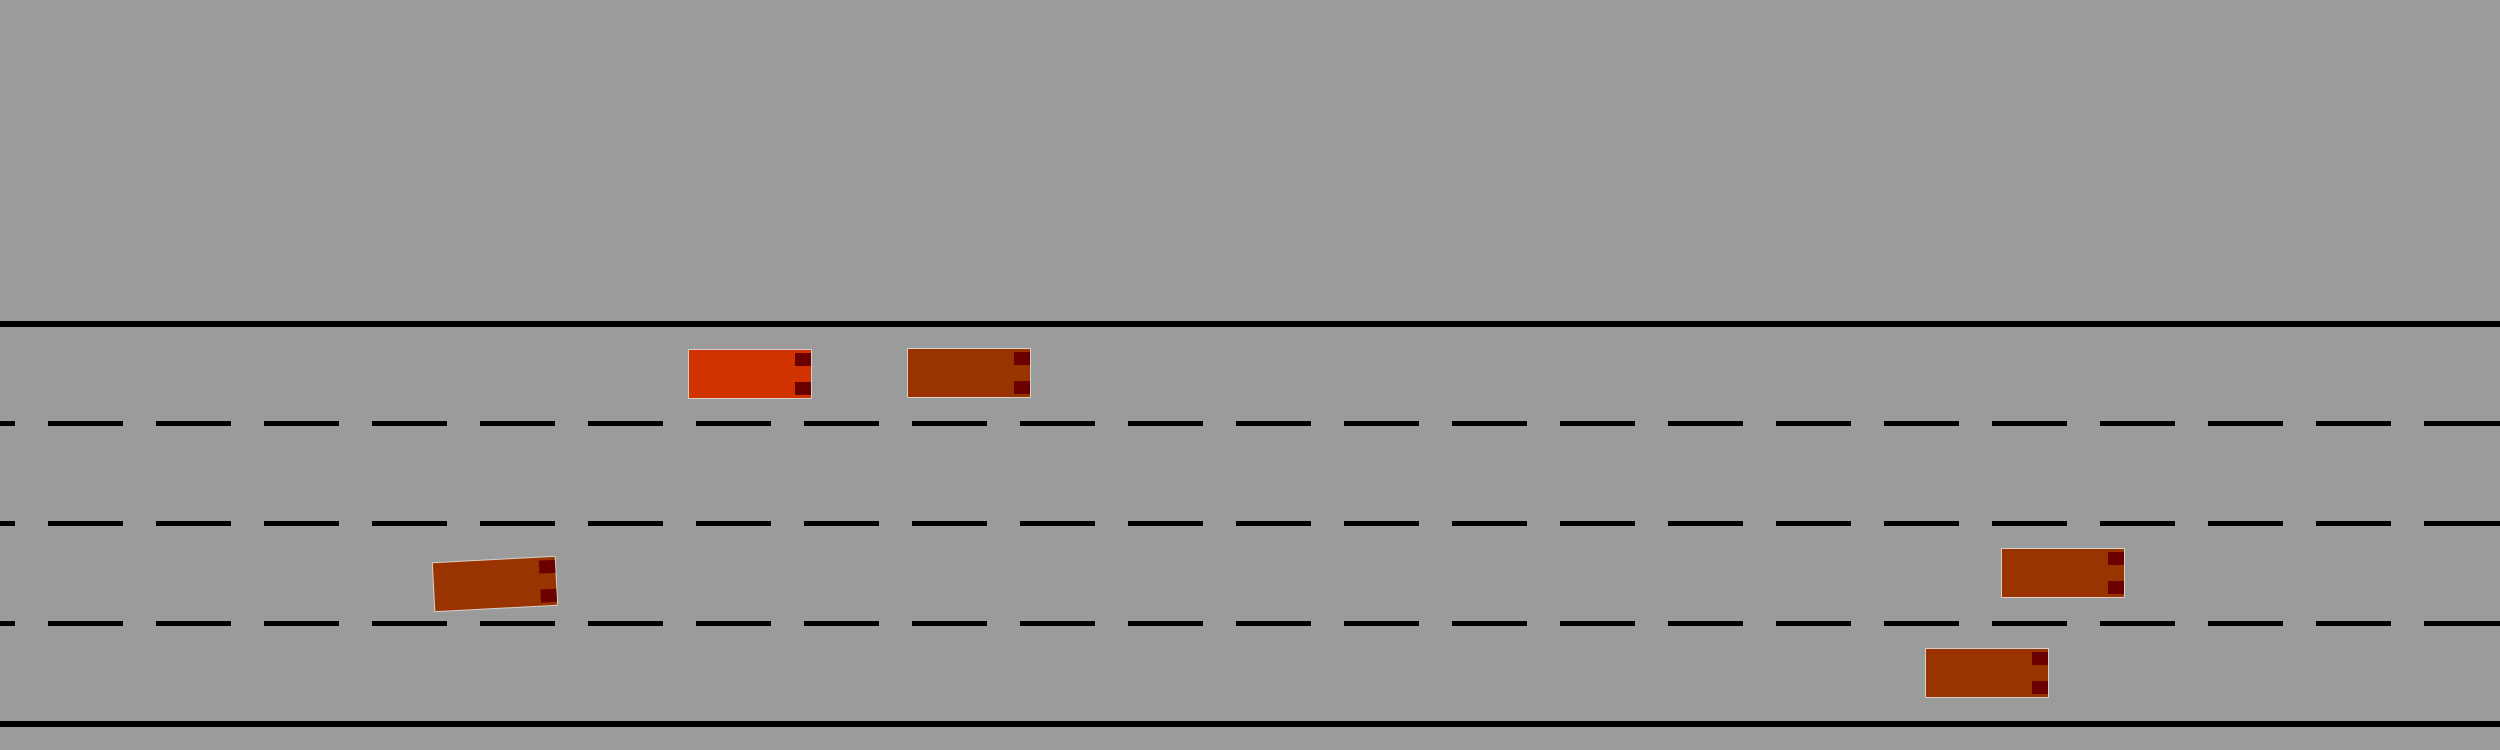 This screenshot has height=750, width=2500. I want to click on ego-vehicle, so click(750, 374).